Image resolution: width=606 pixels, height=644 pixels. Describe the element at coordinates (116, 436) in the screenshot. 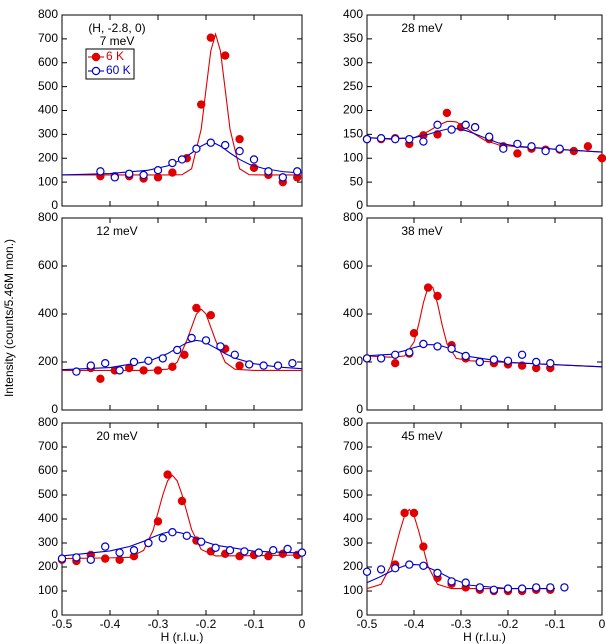

I see `annotation: 20 meV` at that location.